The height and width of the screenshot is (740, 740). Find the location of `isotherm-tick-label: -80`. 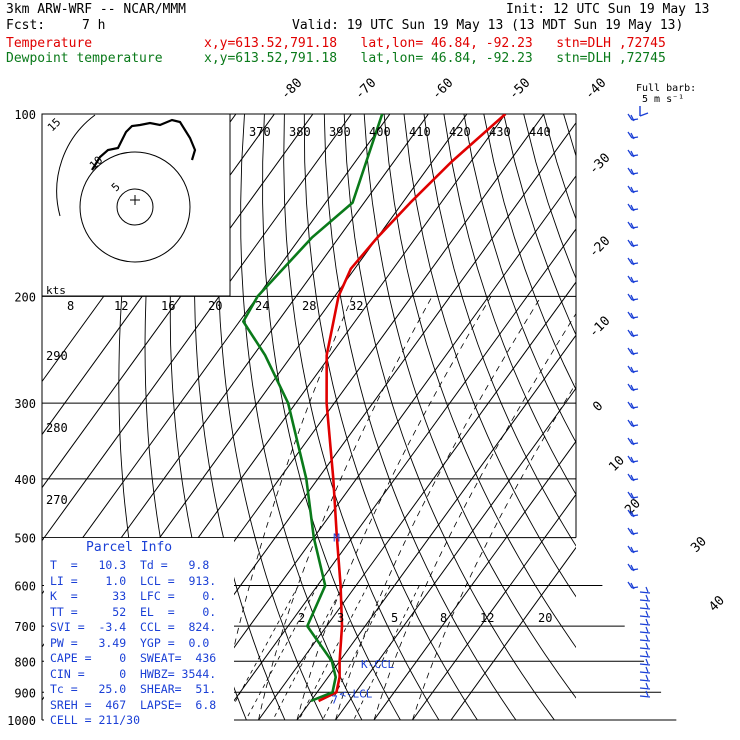

isotherm-tick-label: -80 is located at coordinates (291, 89).